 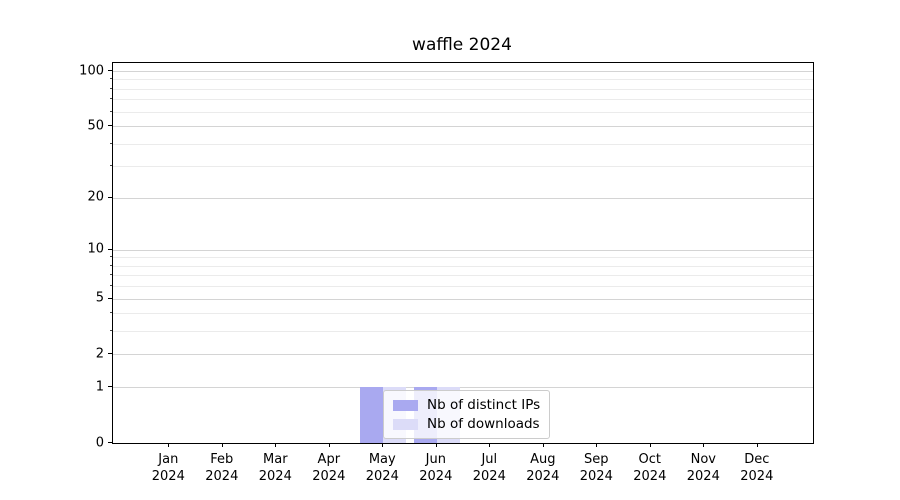 What do you see at coordinates (757, 468) in the screenshot?
I see `x-tick-label: Dec 2024` at bounding box center [757, 468].